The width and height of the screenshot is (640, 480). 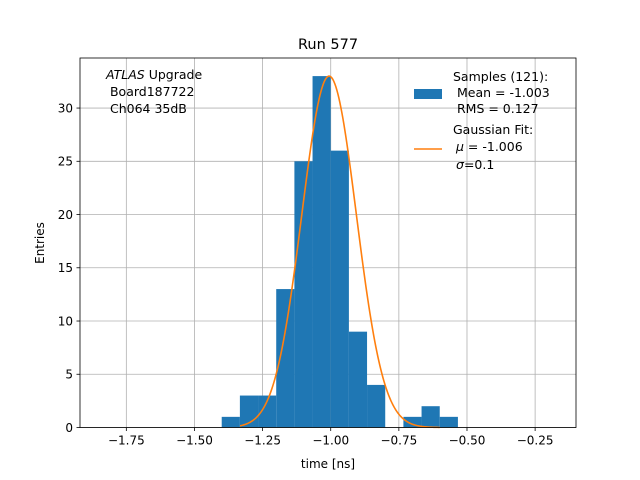 I want to click on y-axis-label: Entries, so click(x=40, y=243).